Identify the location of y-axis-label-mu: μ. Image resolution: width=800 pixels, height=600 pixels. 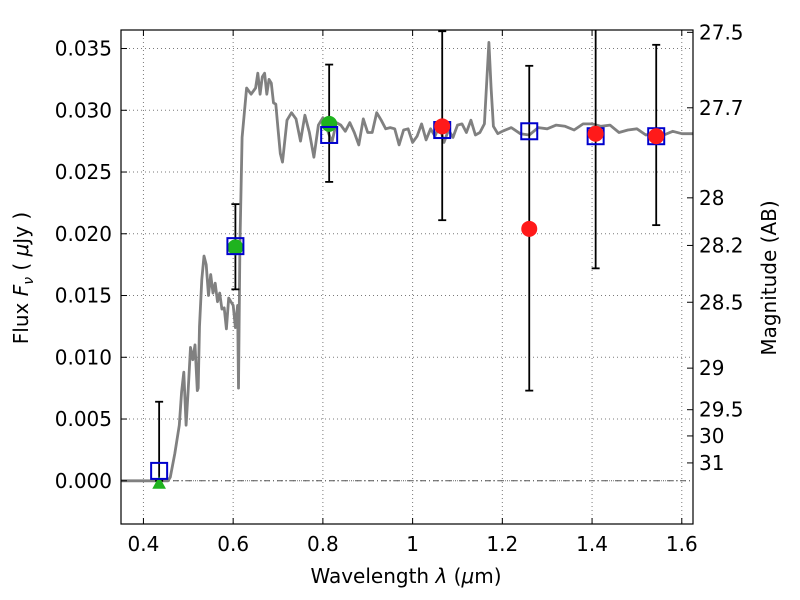
(21, 251).